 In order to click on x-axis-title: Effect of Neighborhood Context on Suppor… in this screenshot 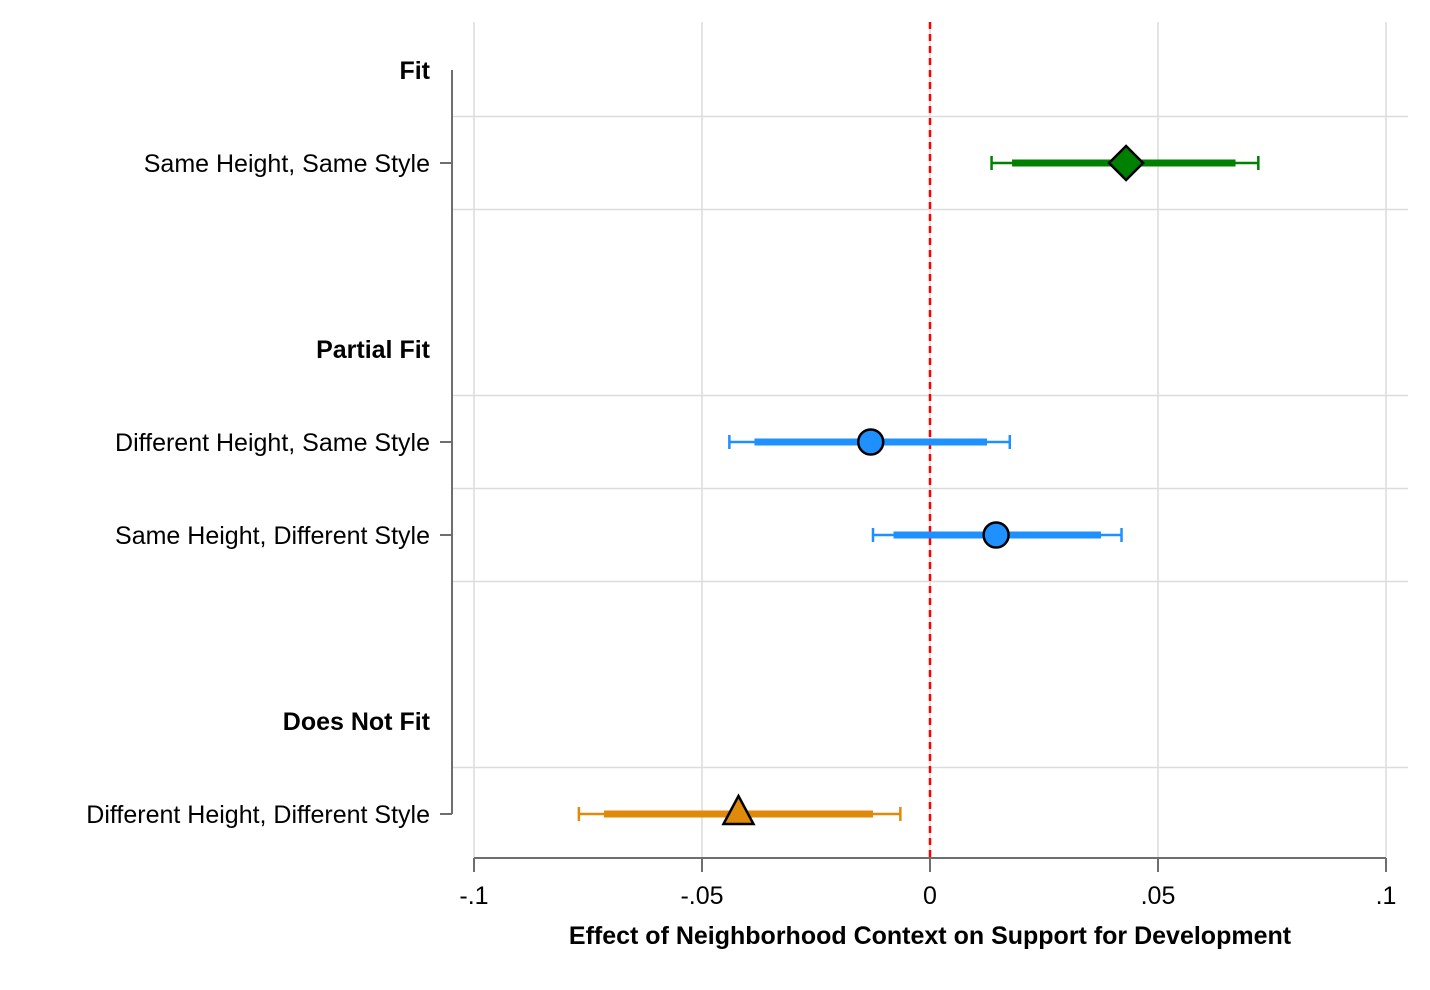, I will do `click(930, 936)`.